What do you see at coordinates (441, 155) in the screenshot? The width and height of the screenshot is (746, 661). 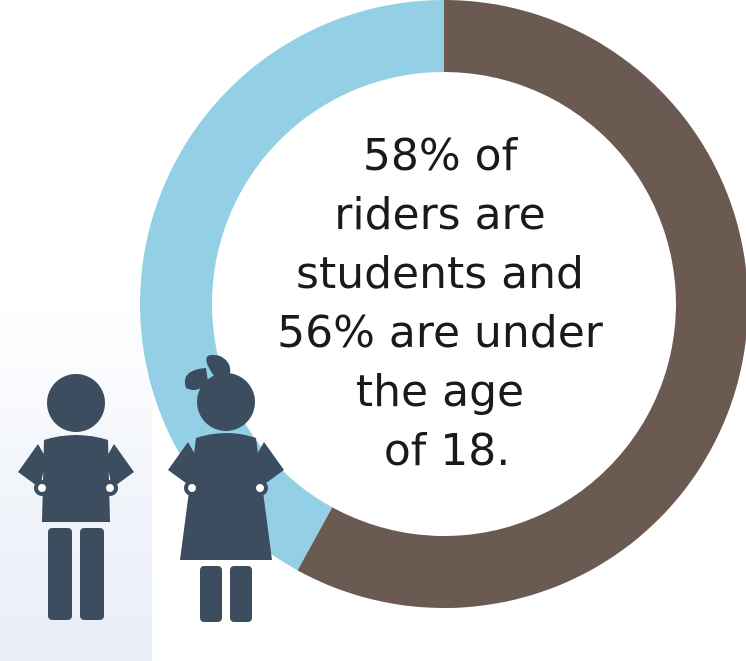 I see `center-text-line: 58% of` at bounding box center [441, 155].